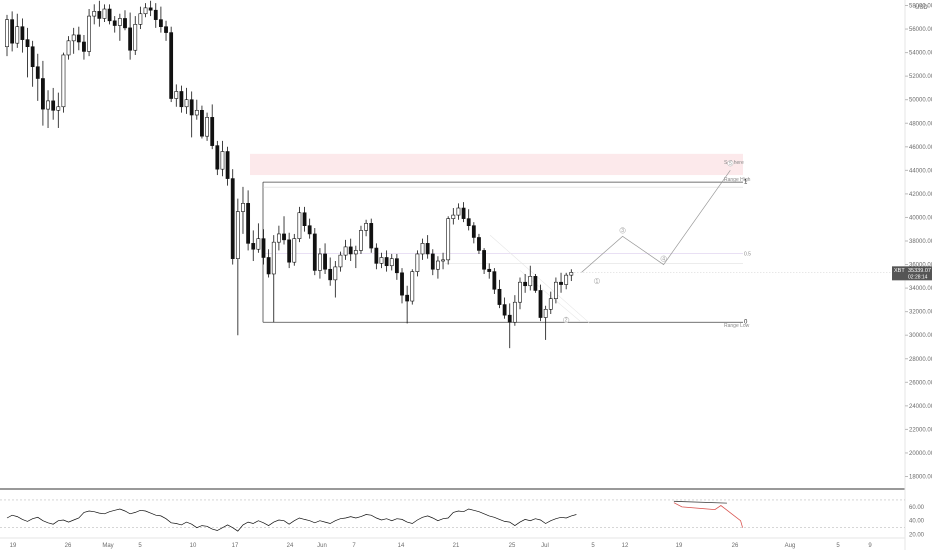 This screenshot has width=932, height=550. Describe the element at coordinates (920, 383) in the screenshot. I see `price-tick-label: 26000.00` at that location.